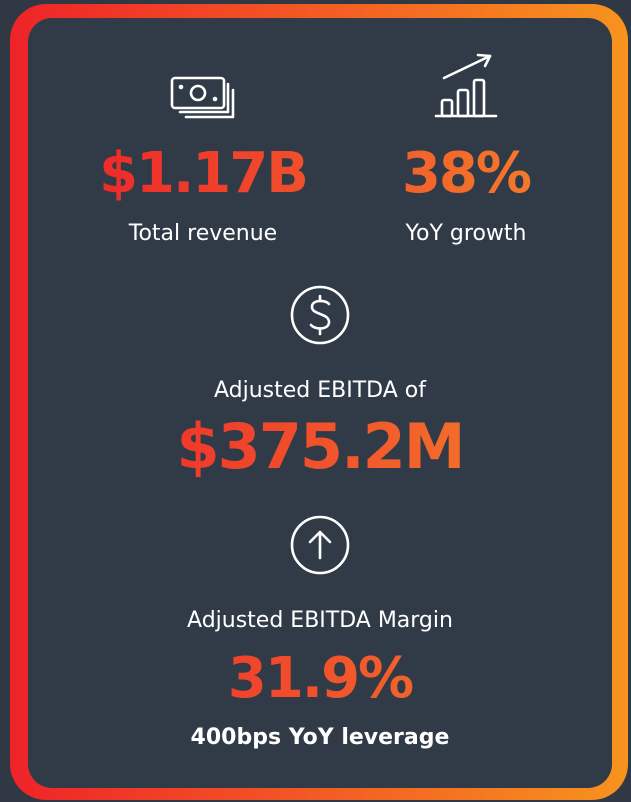 The width and height of the screenshot is (631, 802). I want to click on ebitda-label: Adjusted EBITDA of, so click(320, 390).